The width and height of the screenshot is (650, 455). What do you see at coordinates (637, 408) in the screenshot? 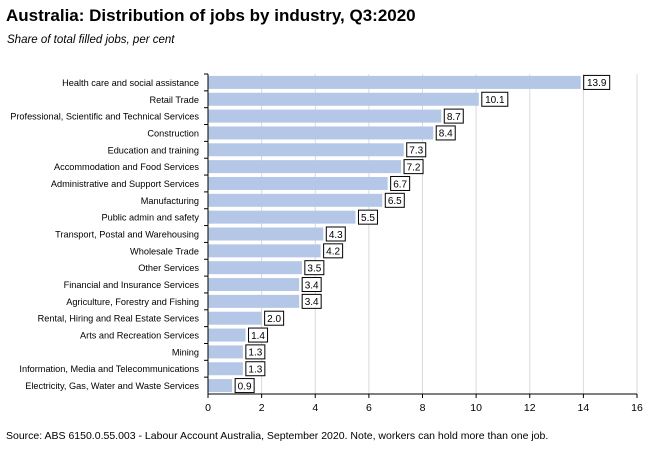
I see `x-tick-label: 16` at bounding box center [637, 408].